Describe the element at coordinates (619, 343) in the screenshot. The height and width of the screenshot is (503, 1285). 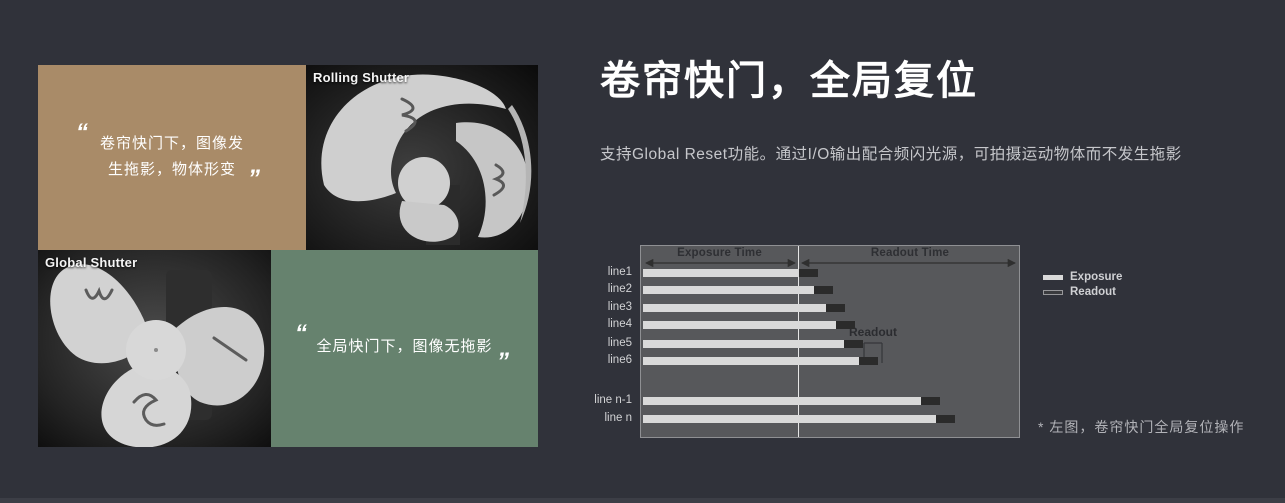
I see `row-label: line5` at that location.